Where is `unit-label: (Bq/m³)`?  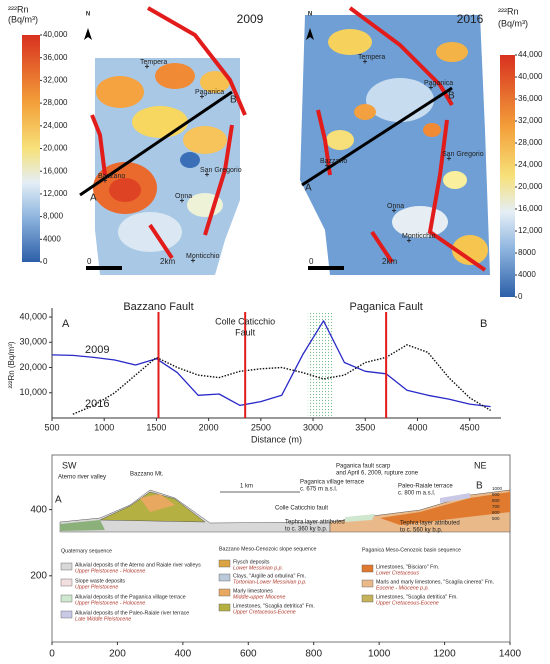
unit-label: (Bq/m³) is located at coordinates (513, 23).